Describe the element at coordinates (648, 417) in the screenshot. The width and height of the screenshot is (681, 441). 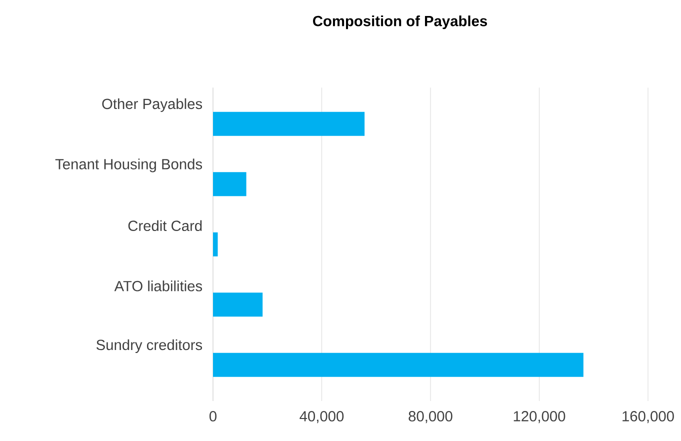
I see `x-tick-label: 160,000` at that location.